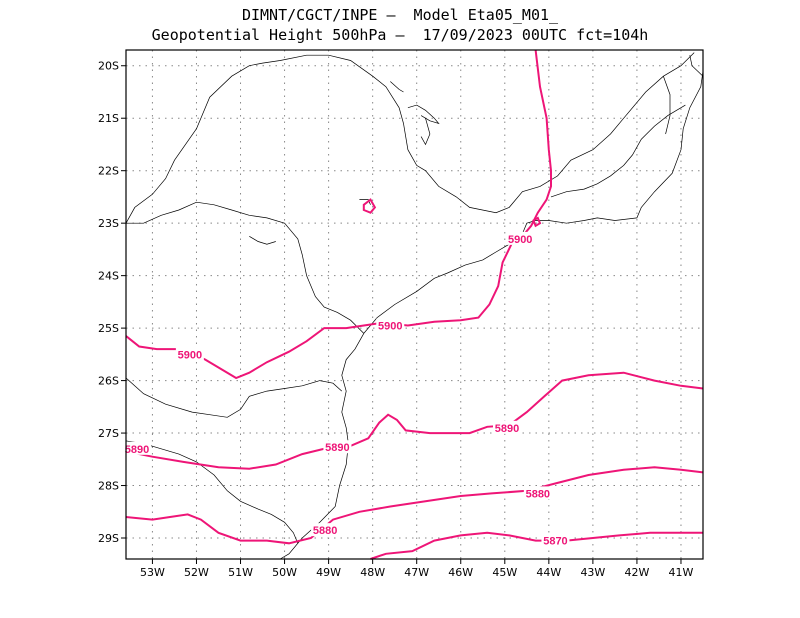 The image size is (800, 618). I want to click on lon-tick-label: 44W, so click(548, 572).